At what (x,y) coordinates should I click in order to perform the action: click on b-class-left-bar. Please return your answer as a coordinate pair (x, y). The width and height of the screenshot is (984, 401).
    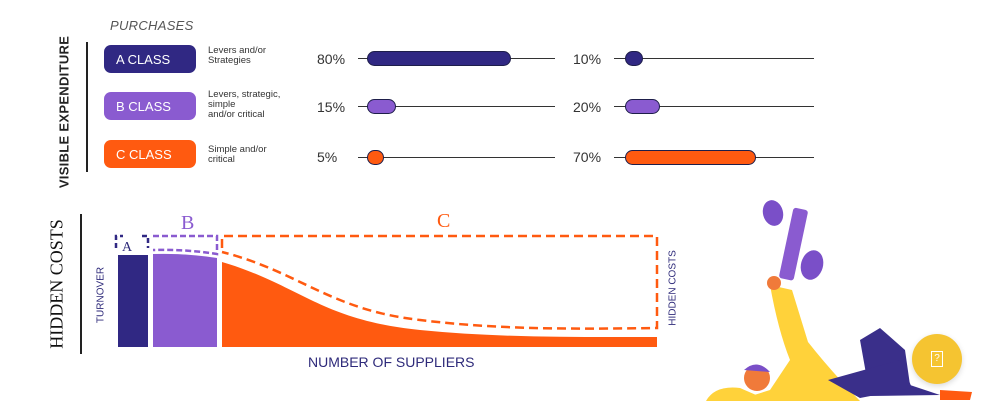
    Looking at the image, I should click on (381, 106).